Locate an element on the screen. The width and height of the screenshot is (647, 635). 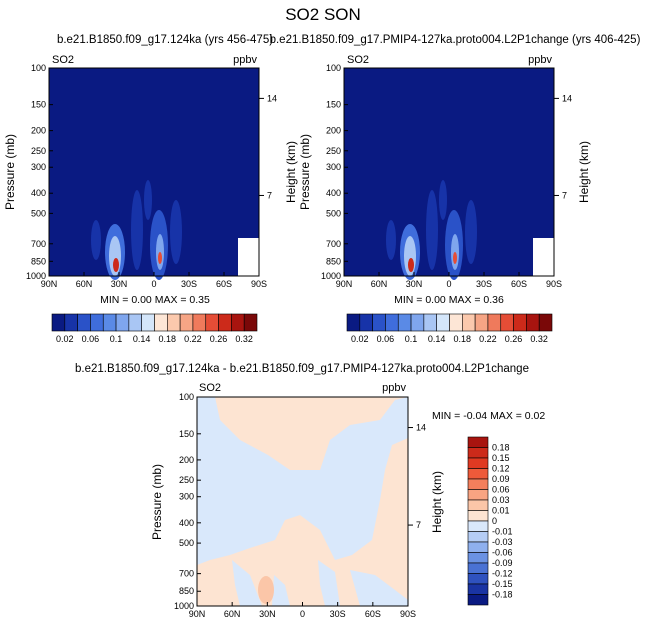
panel-2-blob-plume-d is located at coordinates (391, 240).